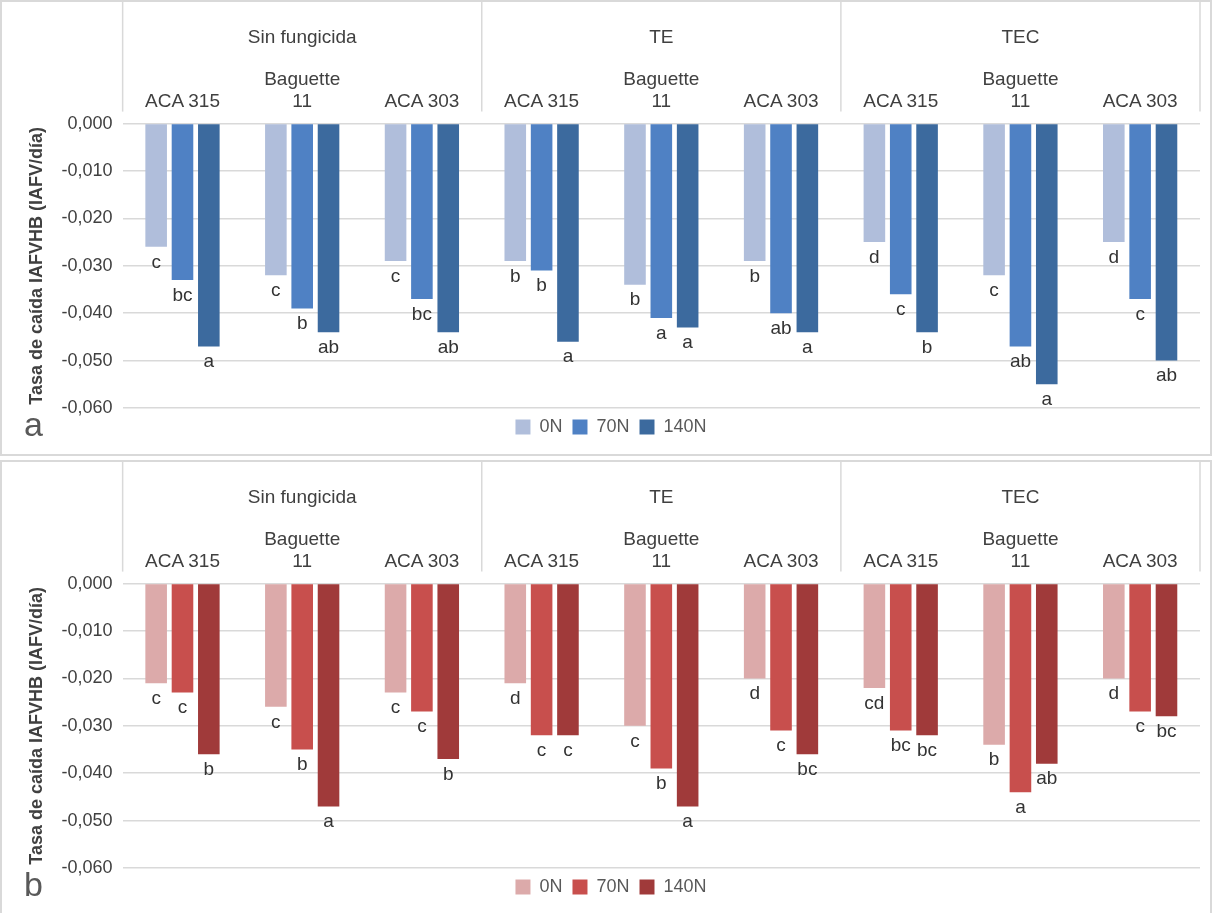 This screenshot has width=1212, height=913. Describe the element at coordinates (874, 702) in the screenshot. I see `data-label: cd` at that location.